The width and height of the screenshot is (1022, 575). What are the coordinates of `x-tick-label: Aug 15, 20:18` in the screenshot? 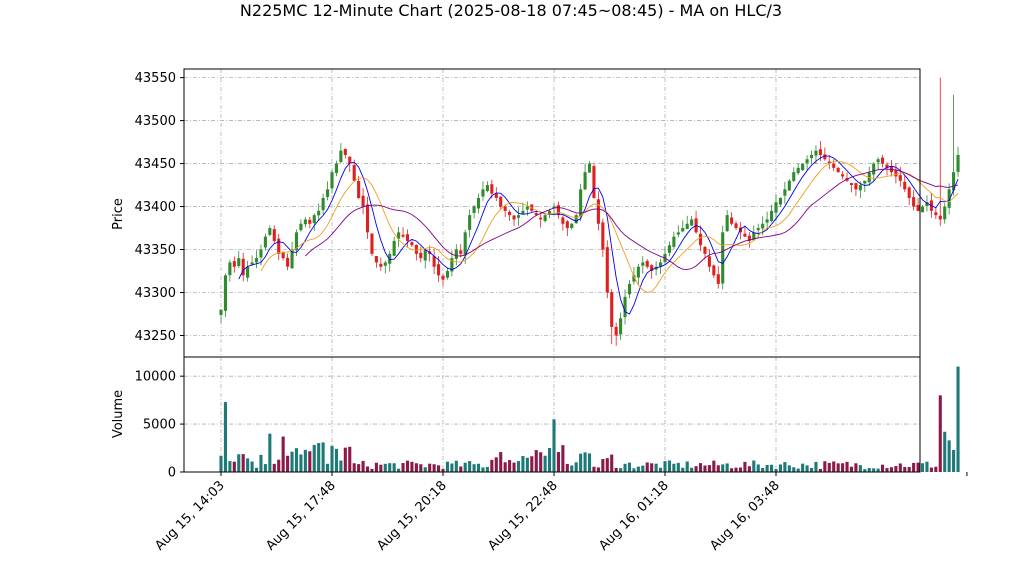 It's located at (412, 516).